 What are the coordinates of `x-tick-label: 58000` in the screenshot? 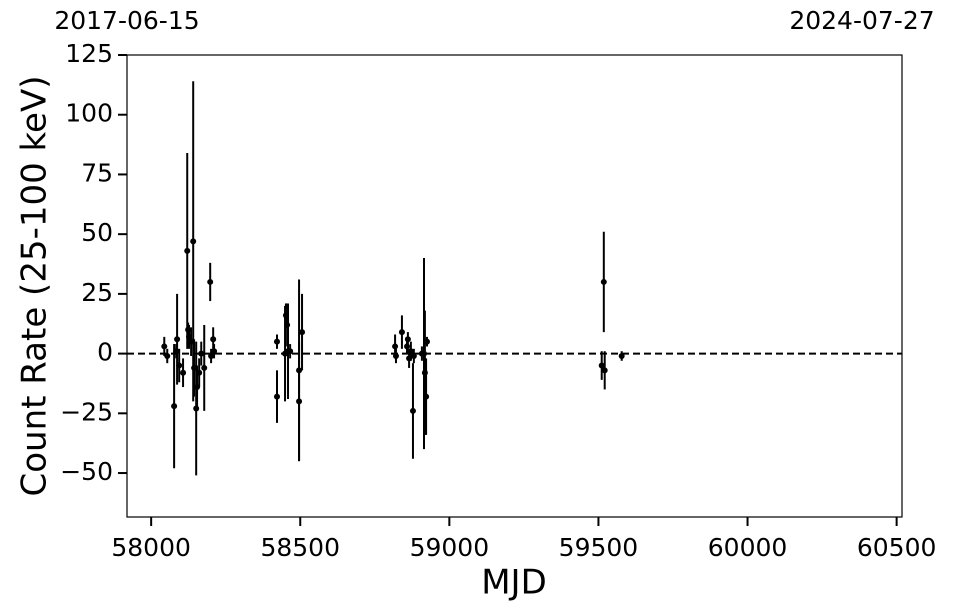 It's located at (151, 547).